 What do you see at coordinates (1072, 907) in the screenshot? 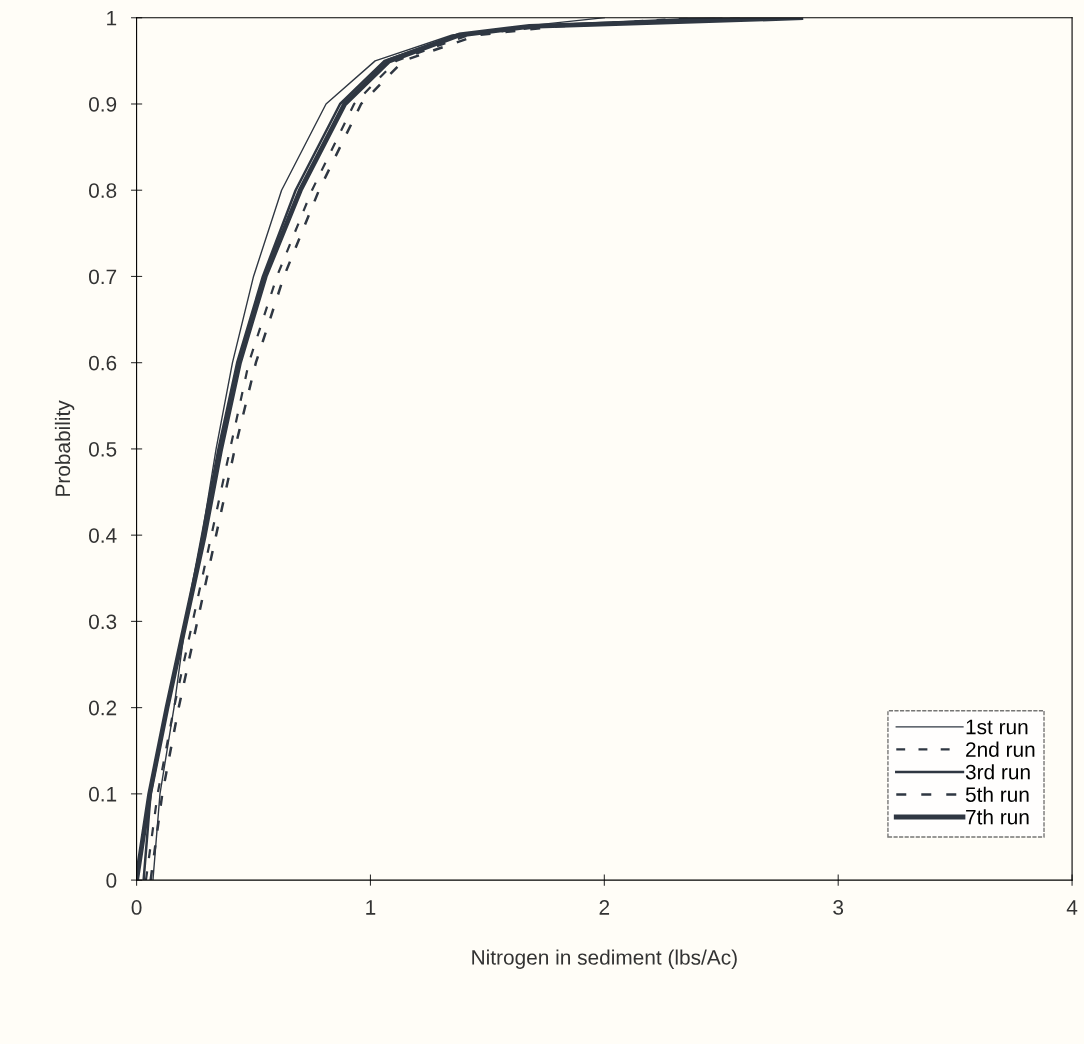
I see `x-tick-label: 4` at bounding box center [1072, 907].